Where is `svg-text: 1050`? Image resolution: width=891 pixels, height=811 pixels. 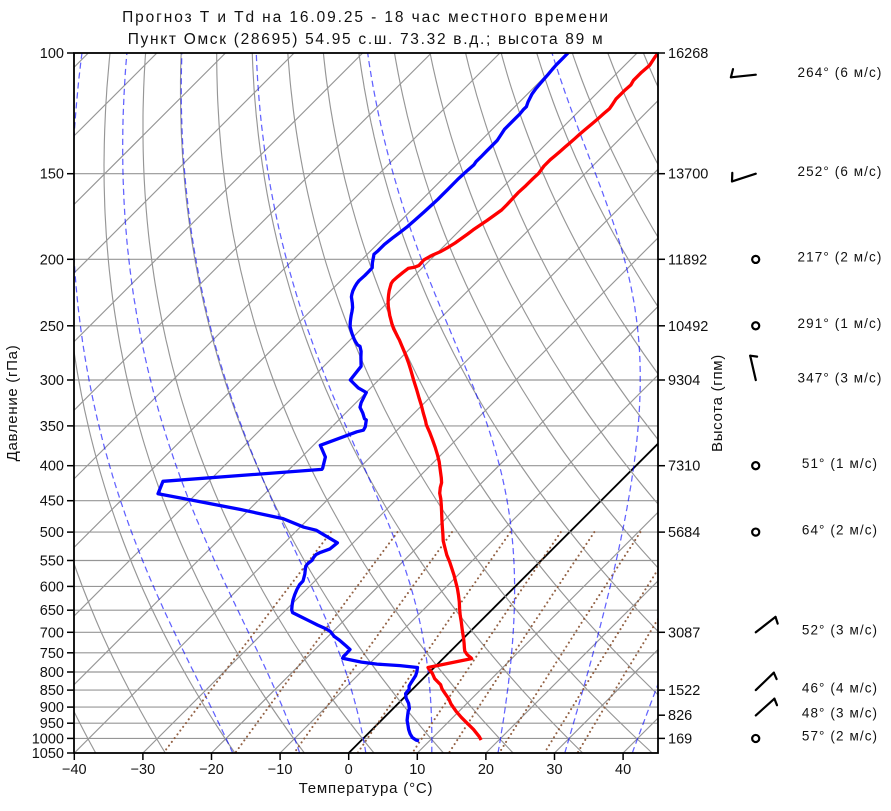
svg-text: 1050 is located at coordinates (48, 754).